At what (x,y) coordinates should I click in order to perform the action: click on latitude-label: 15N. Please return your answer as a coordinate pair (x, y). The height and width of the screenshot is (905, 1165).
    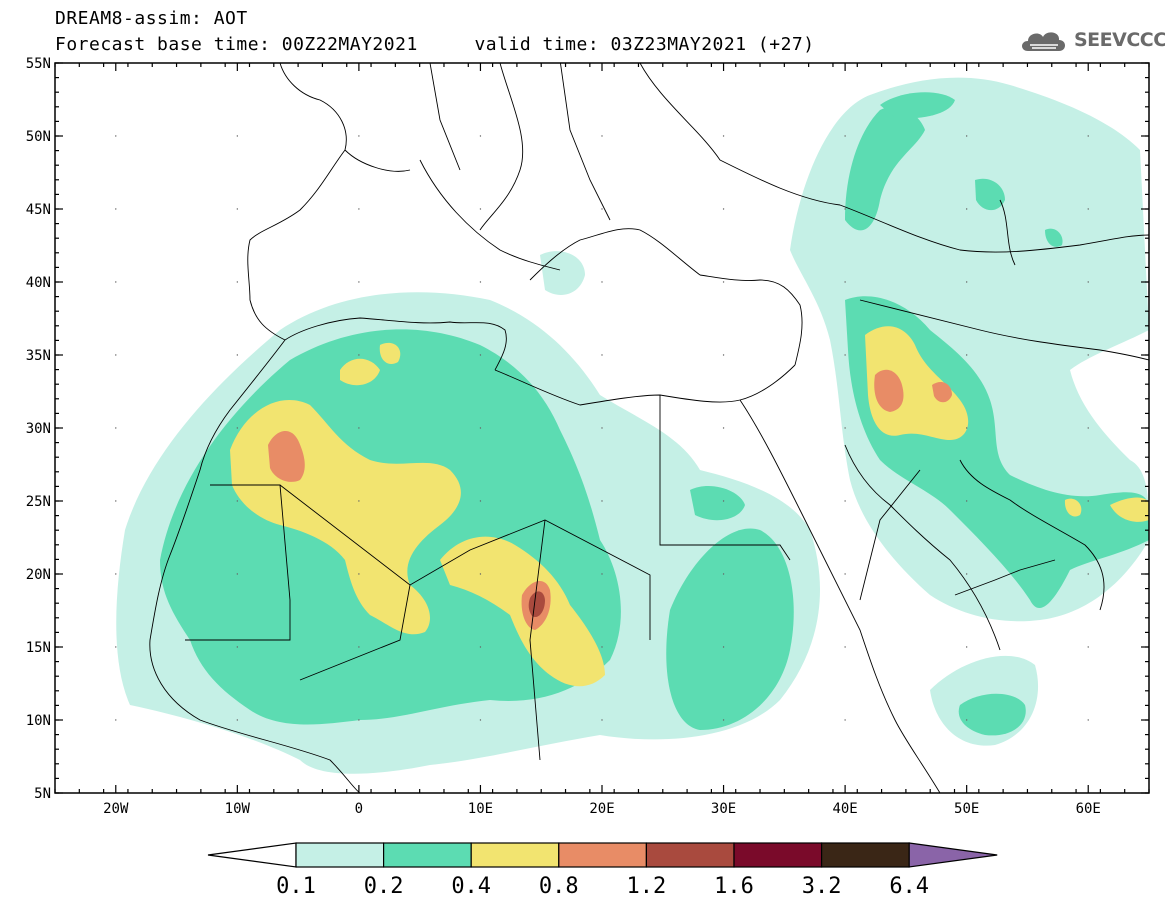
    Looking at the image, I should click on (38, 648).